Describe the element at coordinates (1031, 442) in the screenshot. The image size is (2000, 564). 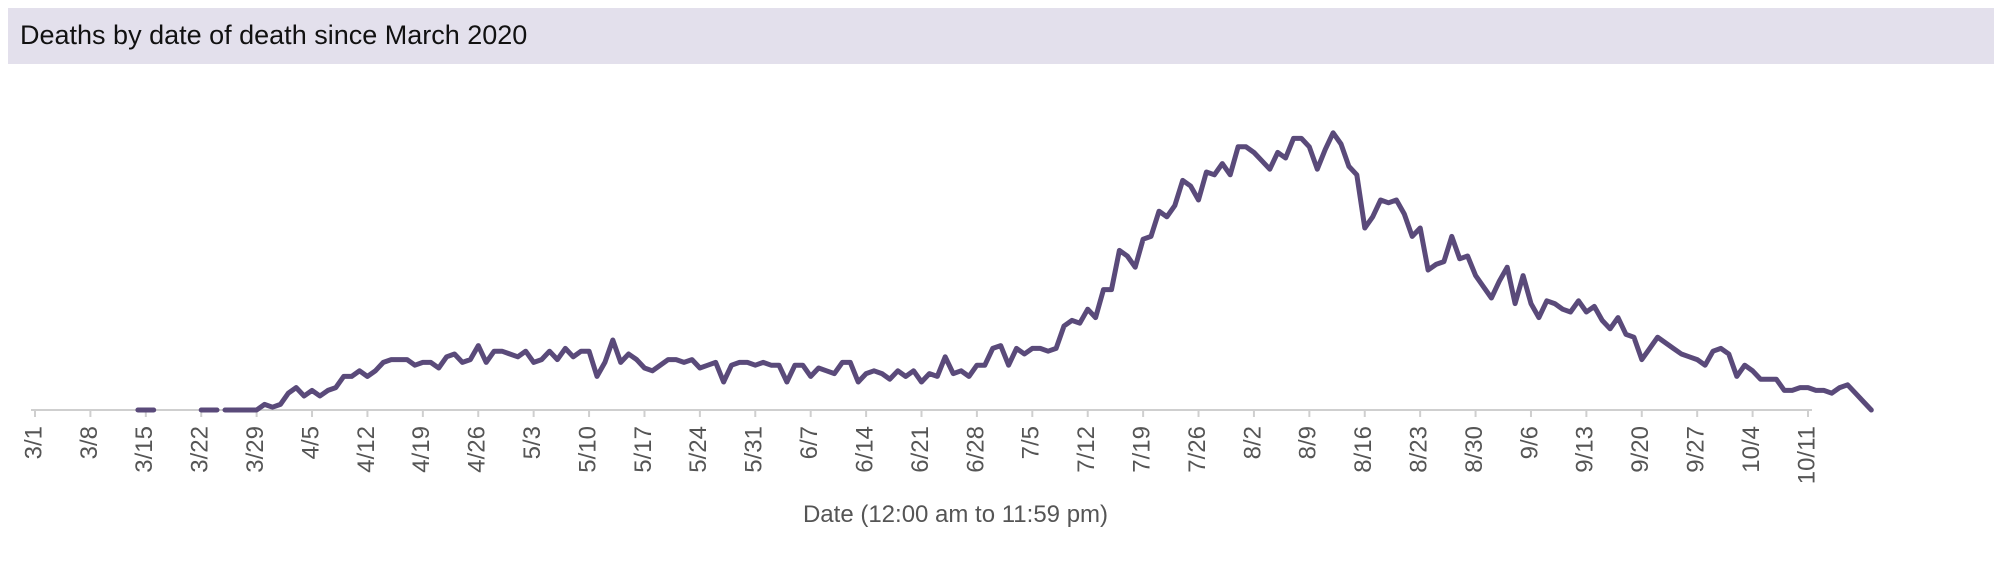
I see `x-tick-label: 7/5` at that location.